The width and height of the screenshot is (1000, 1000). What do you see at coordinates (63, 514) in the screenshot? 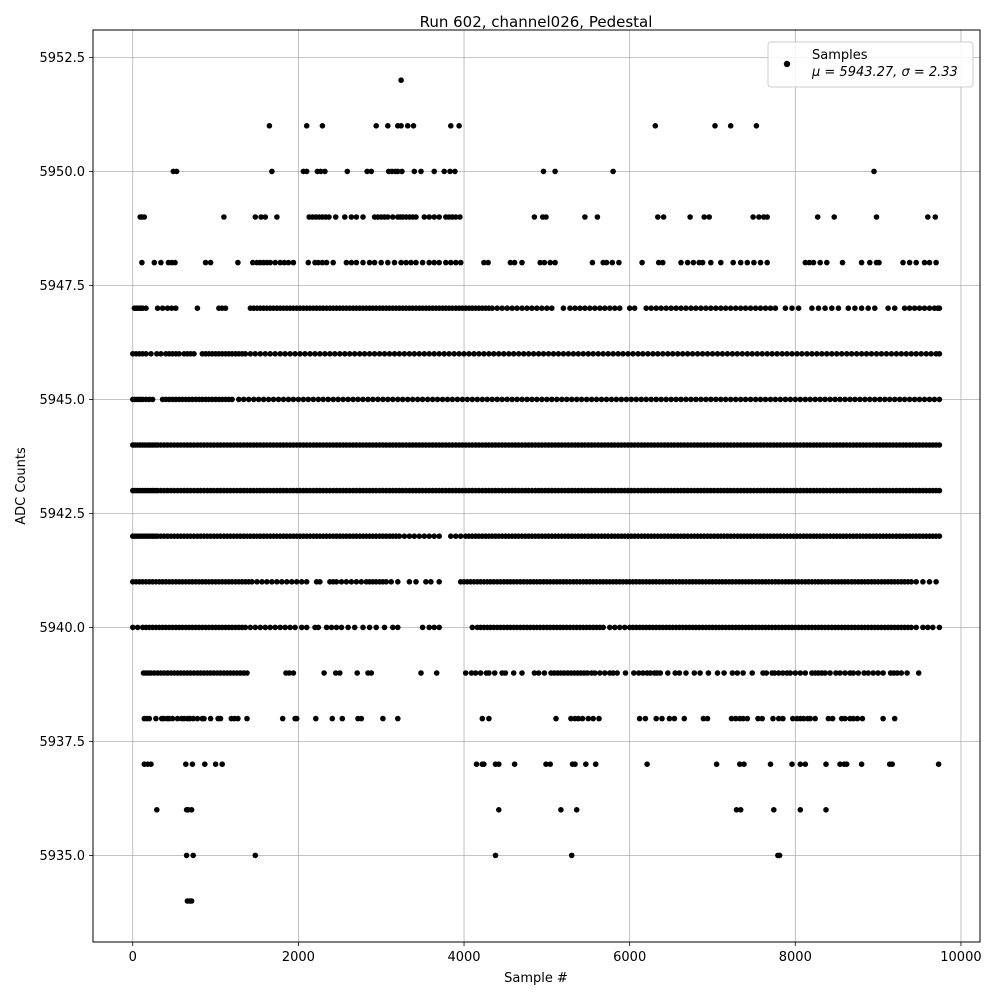
I see `y-tick-label: 5942.5` at bounding box center [63, 514].